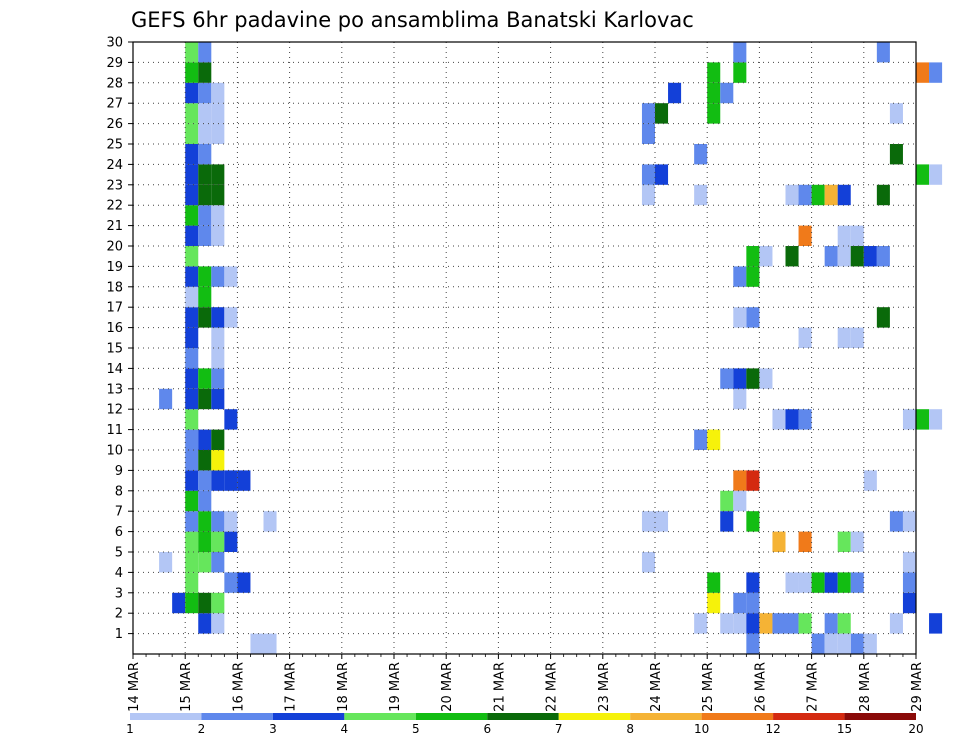  What do you see at coordinates (192, 93) in the screenshot?
I see `cell-m28-s4` at bounding box center [192, 93].